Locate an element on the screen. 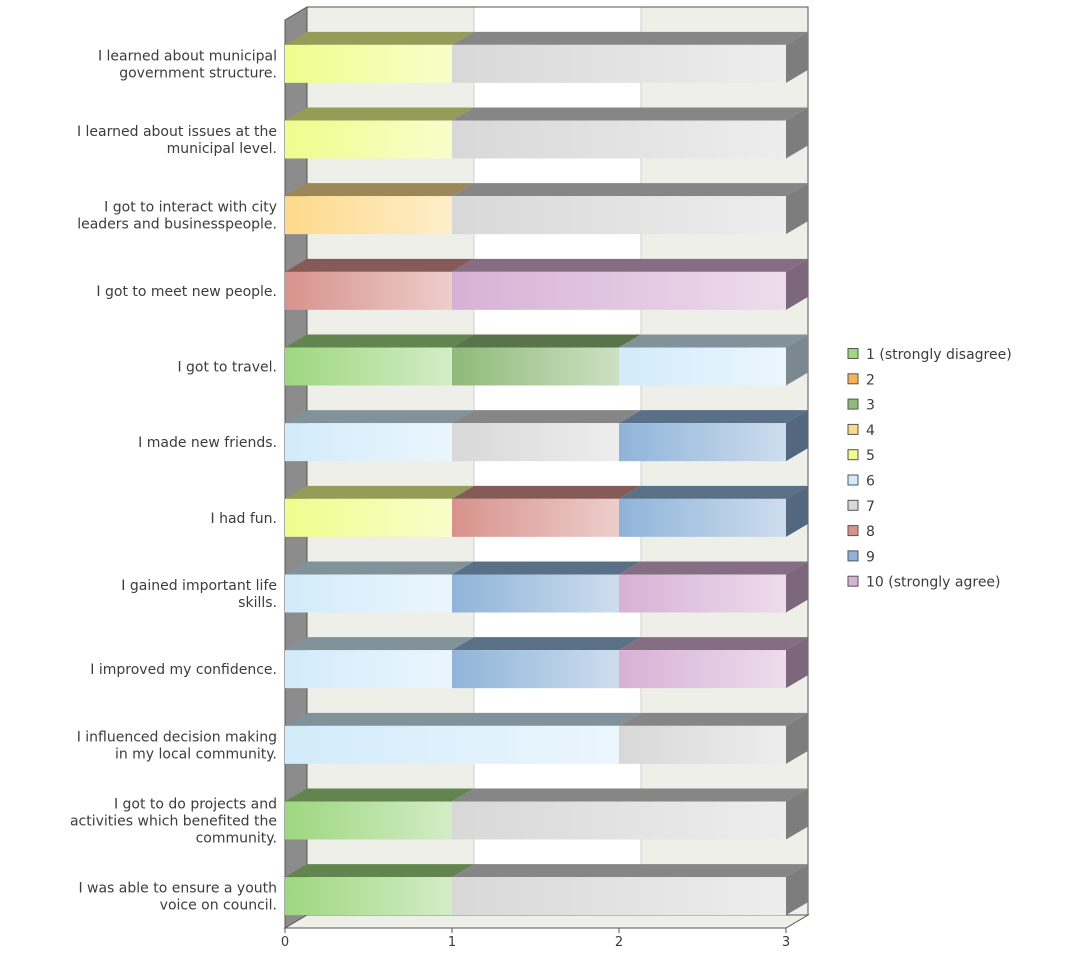 Image resolution: width=1068 pixels, height=953 pixels. x-tick-label: 0 is located at coordinates (285, 942).